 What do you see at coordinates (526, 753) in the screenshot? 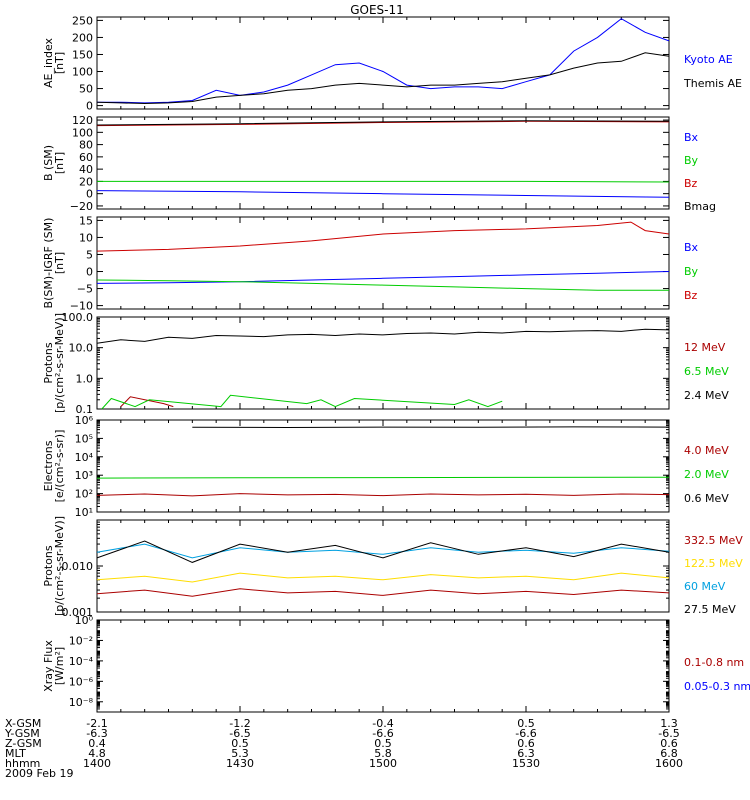
I see `x-row-value: 6.3` at bounding box center [526, 753].